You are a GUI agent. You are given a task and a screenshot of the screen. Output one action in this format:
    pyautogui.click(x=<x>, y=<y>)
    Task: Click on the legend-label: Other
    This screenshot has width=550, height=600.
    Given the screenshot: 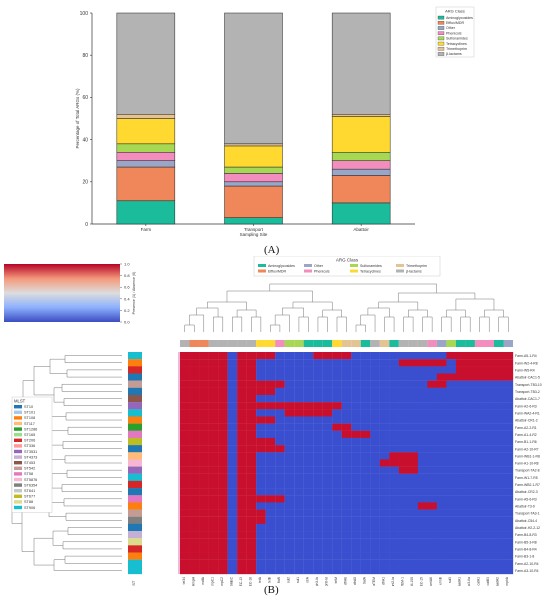 What is the action you would take?
    pyautogui.click(x=451, y=28)
    